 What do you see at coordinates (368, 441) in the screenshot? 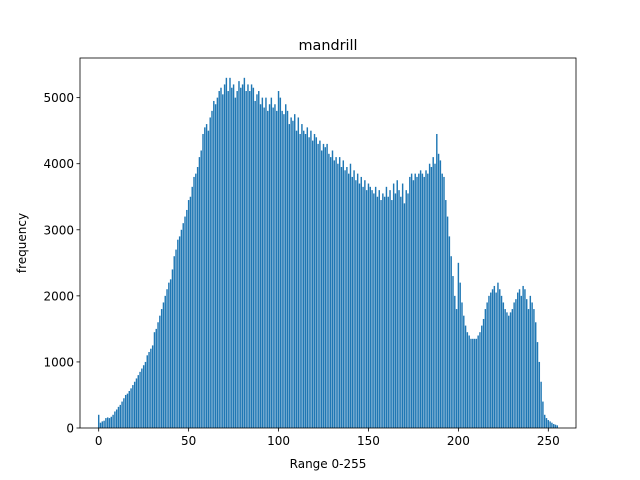
I see `x-tick-label: 150` at bounding box center [368, 441].